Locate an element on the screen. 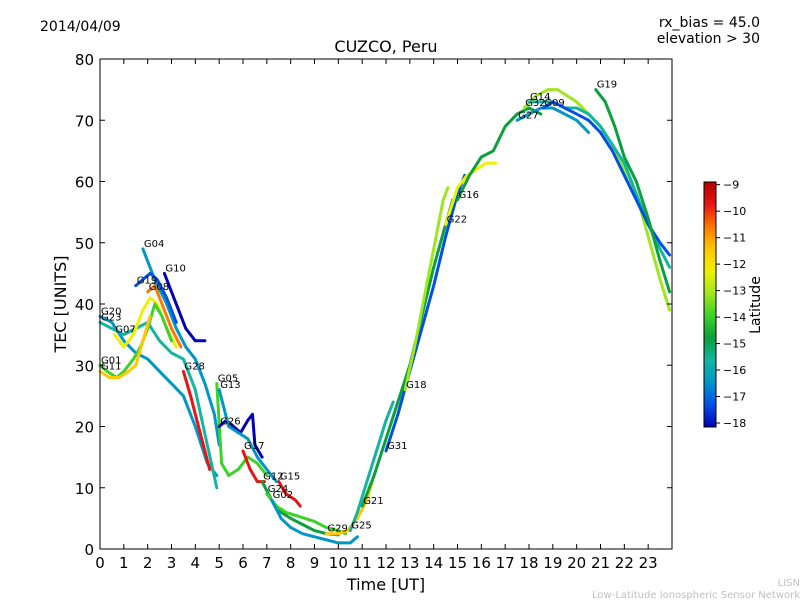  x-tick-label: 15 is located at coordinates (457, 563).